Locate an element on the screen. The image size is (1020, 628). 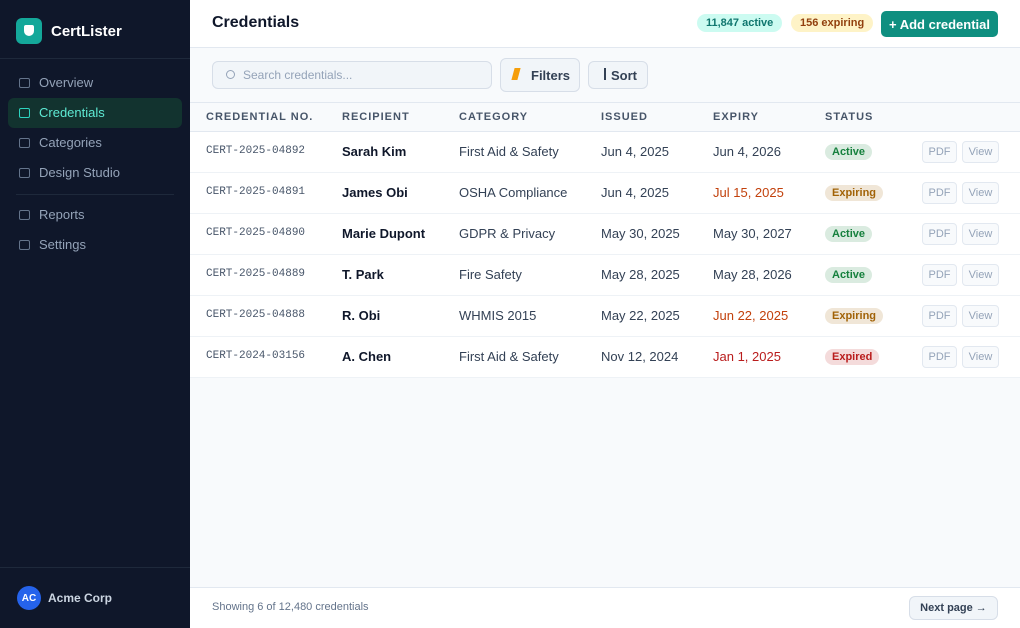
avatar: AC is located at coordinates (29, 598).